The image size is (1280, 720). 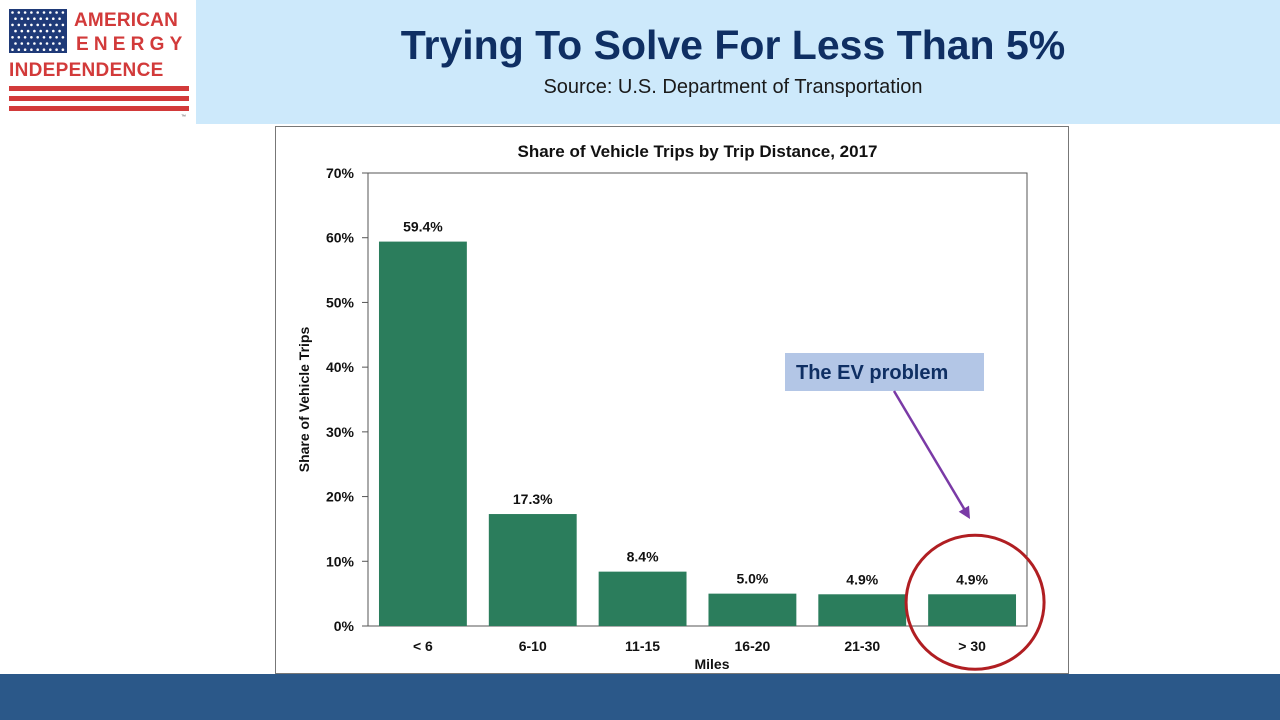 I want to click on y-tick-label: 50%, so click(x=340, y=302).